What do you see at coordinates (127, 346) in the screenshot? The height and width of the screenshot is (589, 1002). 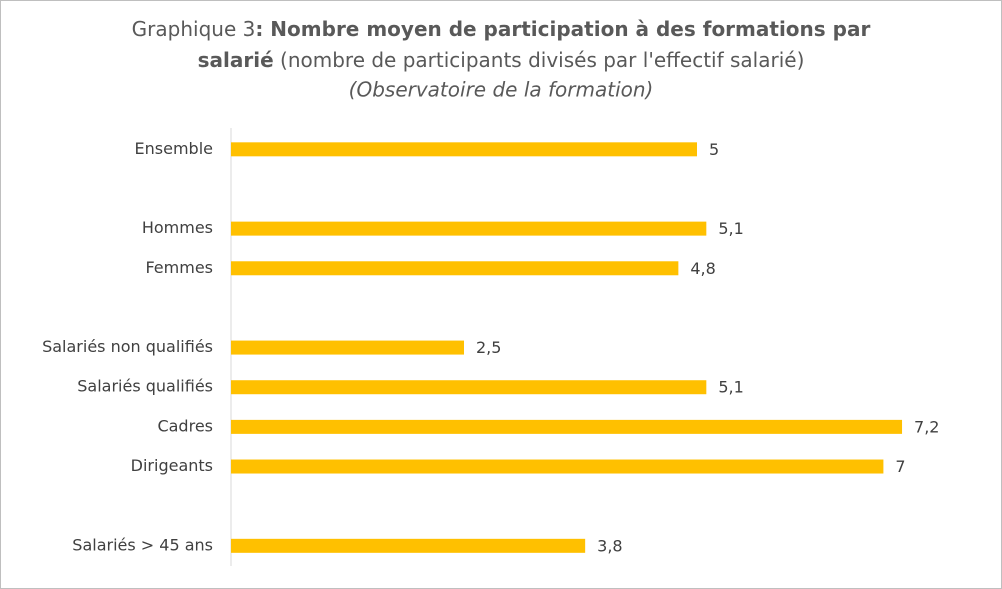 I see `y-tick-label: Salariés non qualifiés` at bounding box center [127, 346].